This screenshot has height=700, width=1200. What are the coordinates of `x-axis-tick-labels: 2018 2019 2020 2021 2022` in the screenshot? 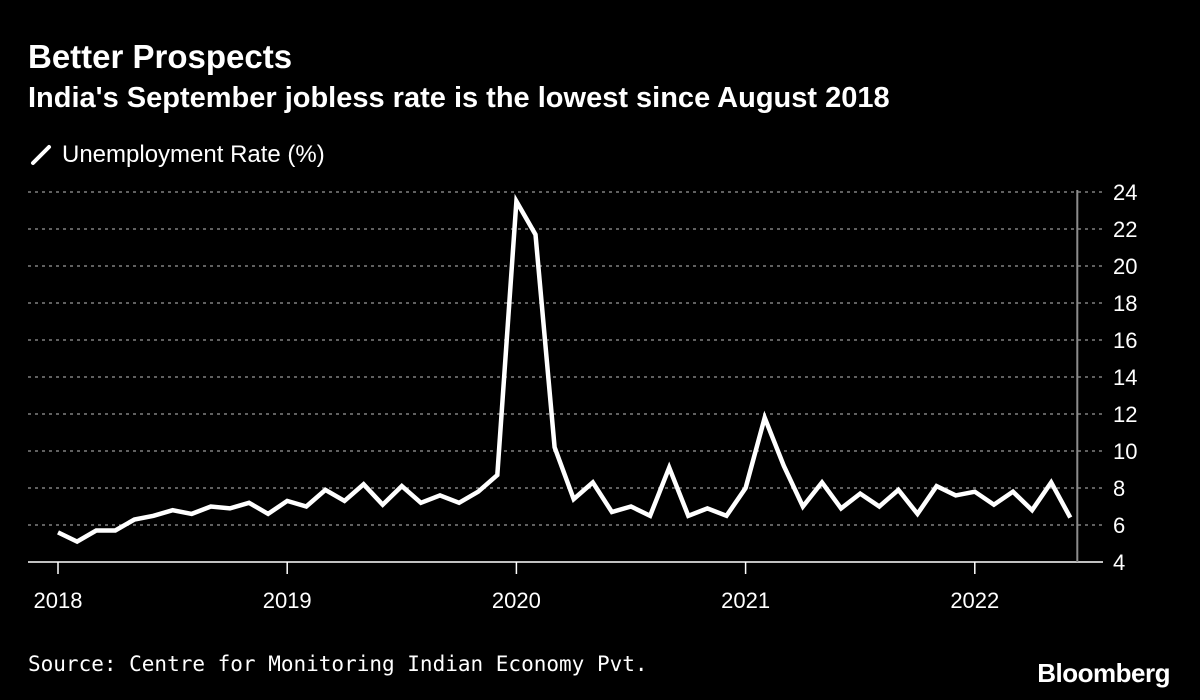 It's located at (517, 600).